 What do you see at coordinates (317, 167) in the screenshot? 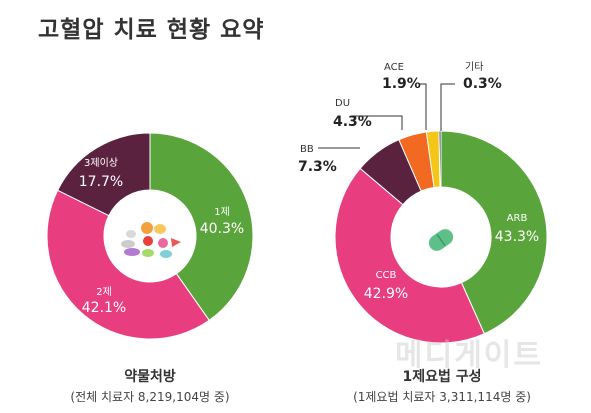
I see `pie2-value-2: 7.3%` at bounding box center [317, 167].